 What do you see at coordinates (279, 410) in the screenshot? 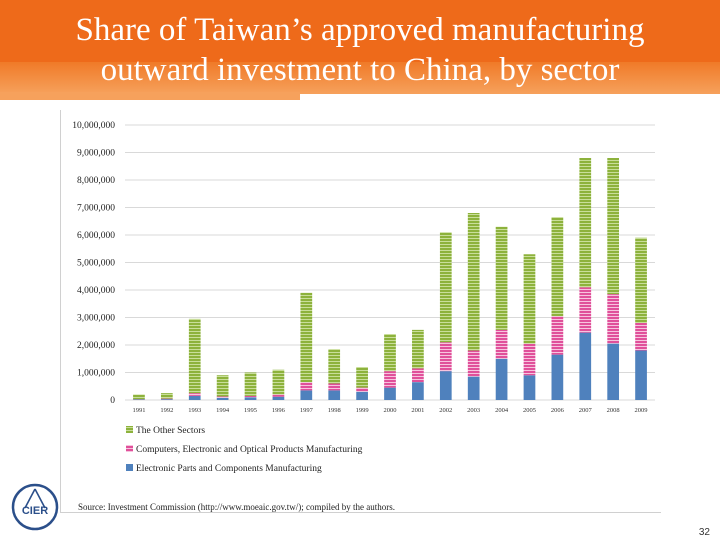
I see `x-tick-label: 1996` at bounding box center [279, 410].